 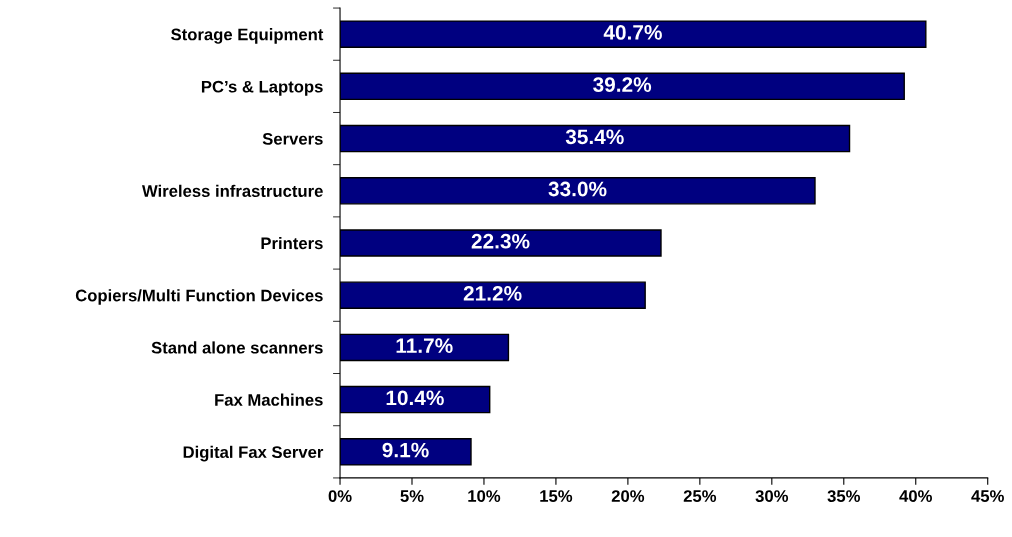 What do you see at coordinates (594, 137) in the screenshot?
I see `data-label: 35.4%` at bounding box center [594, 137].